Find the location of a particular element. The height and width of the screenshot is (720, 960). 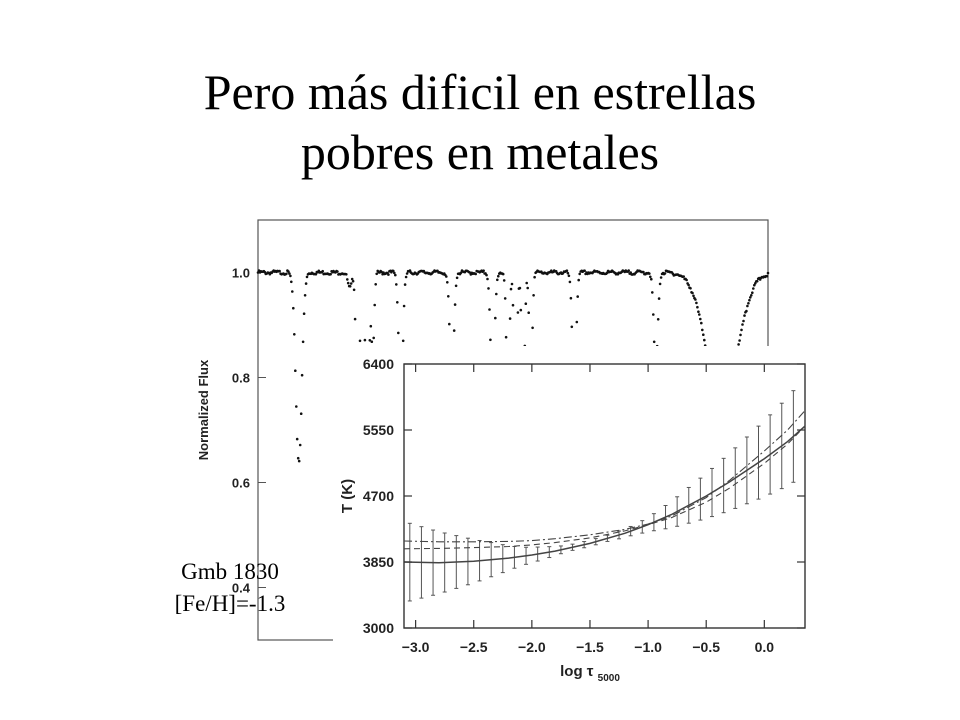

temperature-x-axis-label: log τ 5000 is located at coordinates (590, 673).